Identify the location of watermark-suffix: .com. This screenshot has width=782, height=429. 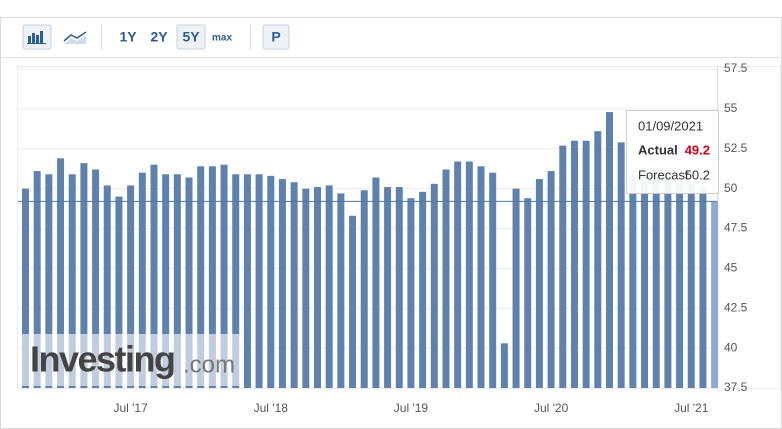
(209, 364).